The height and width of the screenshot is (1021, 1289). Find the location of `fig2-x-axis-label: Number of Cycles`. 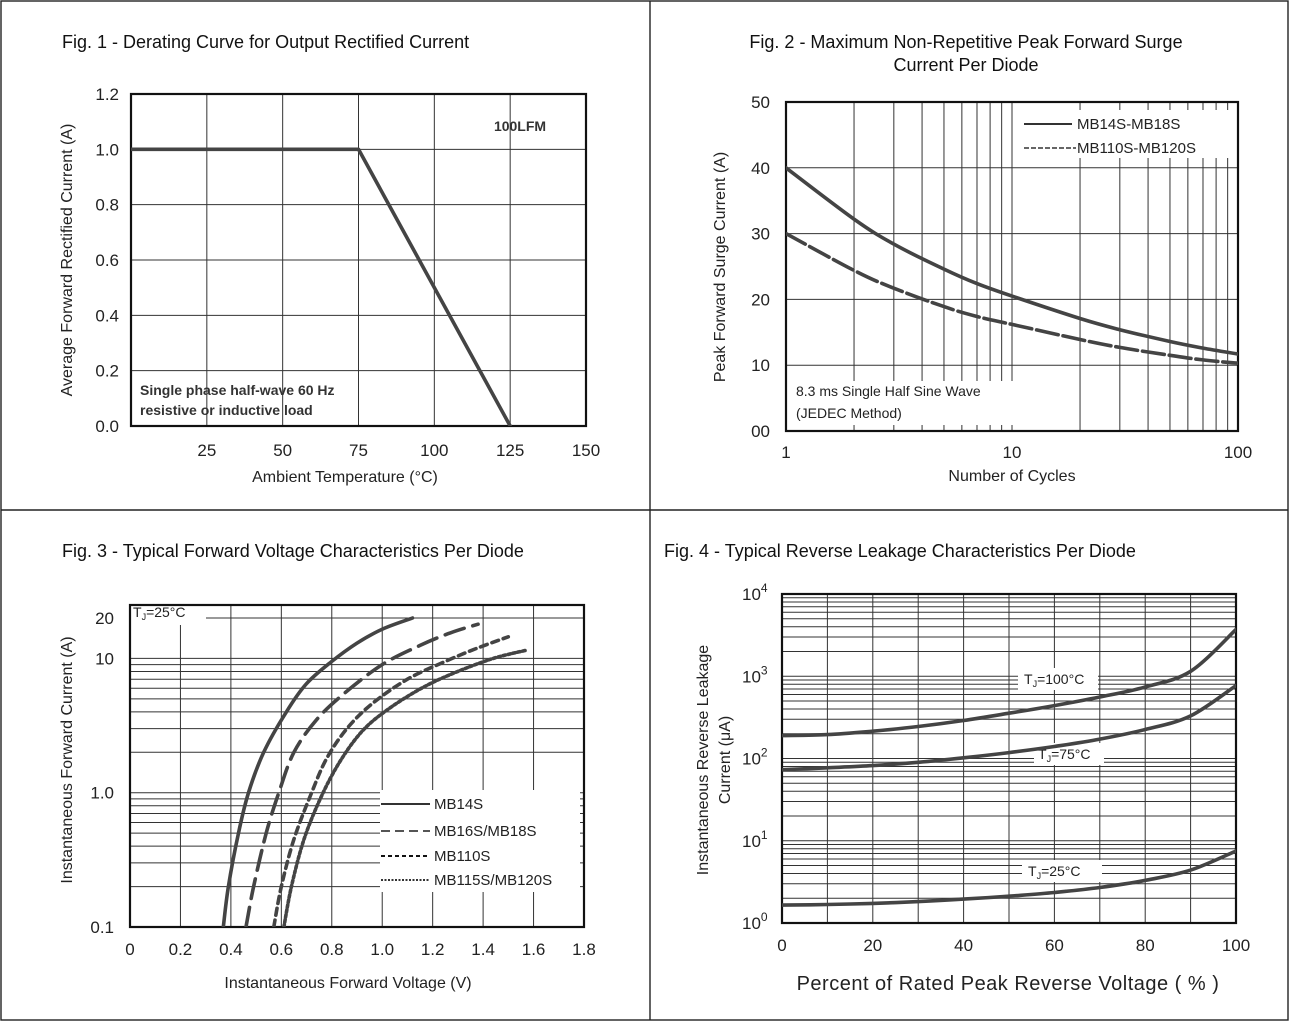

fig2-x-axis-label: Number of Cycles is located at coordinates (1011, 476).